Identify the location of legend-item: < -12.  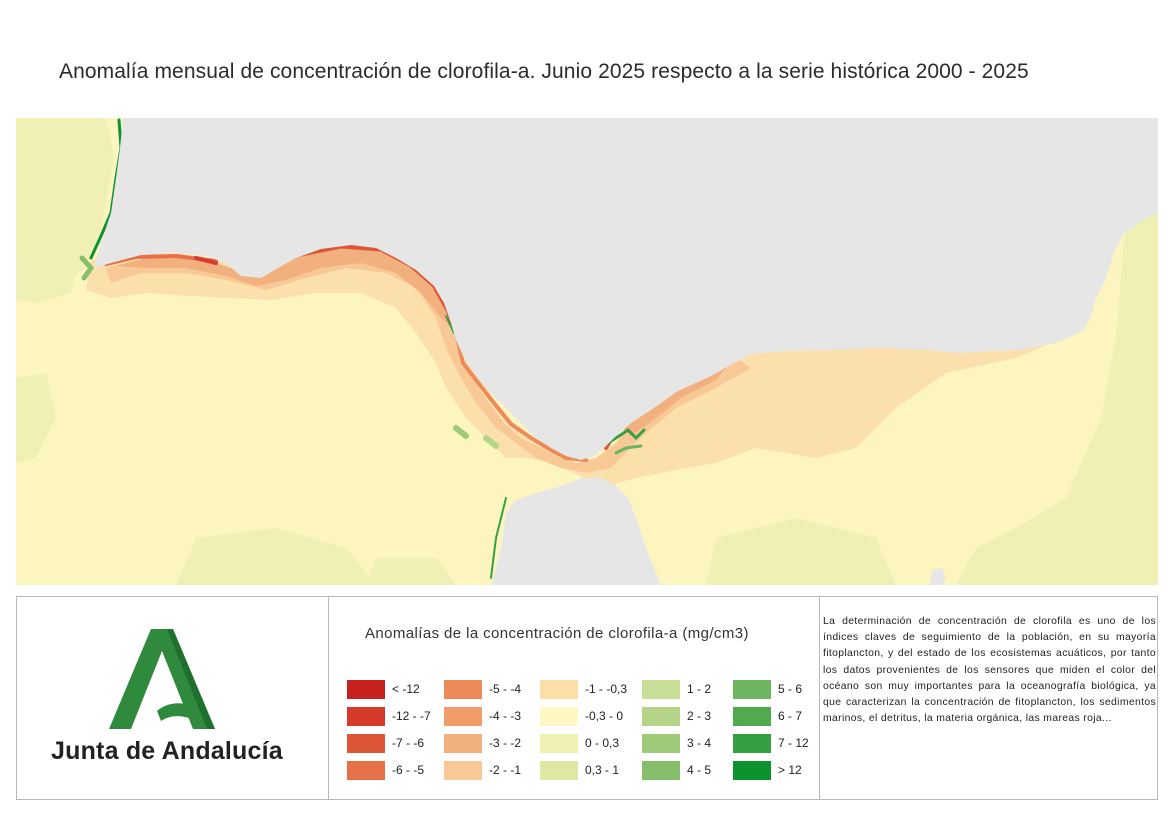
(383, 689).